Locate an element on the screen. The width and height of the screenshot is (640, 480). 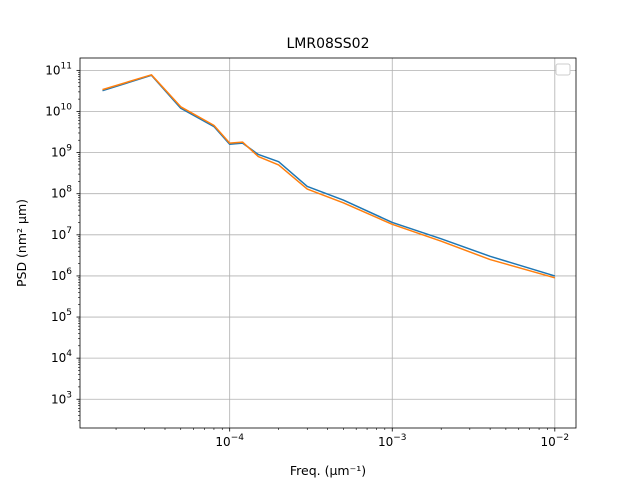
chart-title: LMR08SS02 is located at coordinates (327, 44).